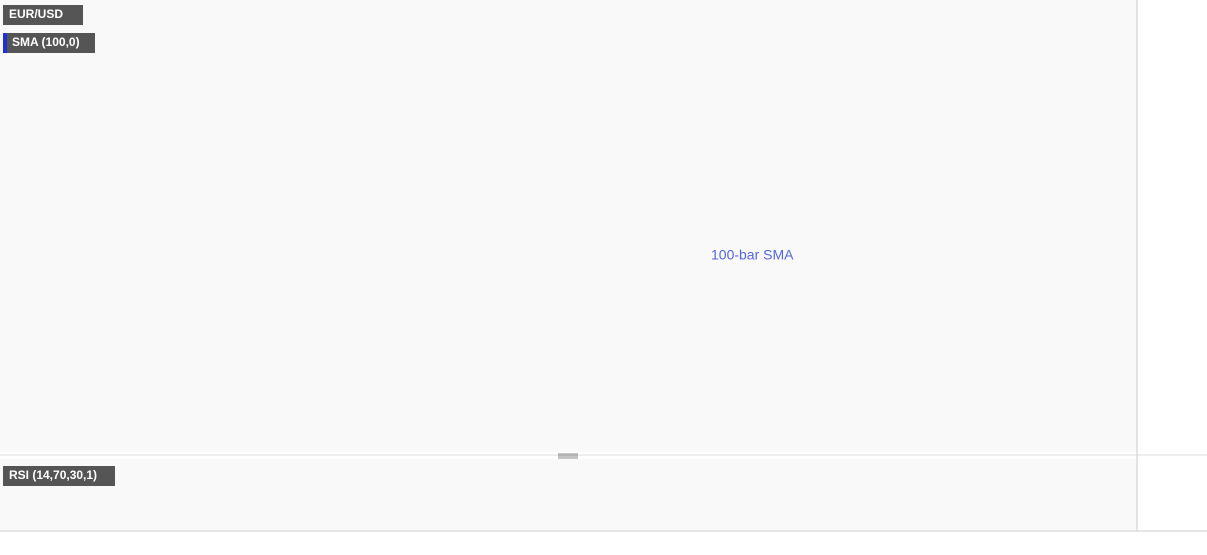 The width and height of the screenshot is (1207, 555). What do you see at coordinates (568, 456) in the screenshot?
I see `pane-grip` at bounding box center [568, 456].